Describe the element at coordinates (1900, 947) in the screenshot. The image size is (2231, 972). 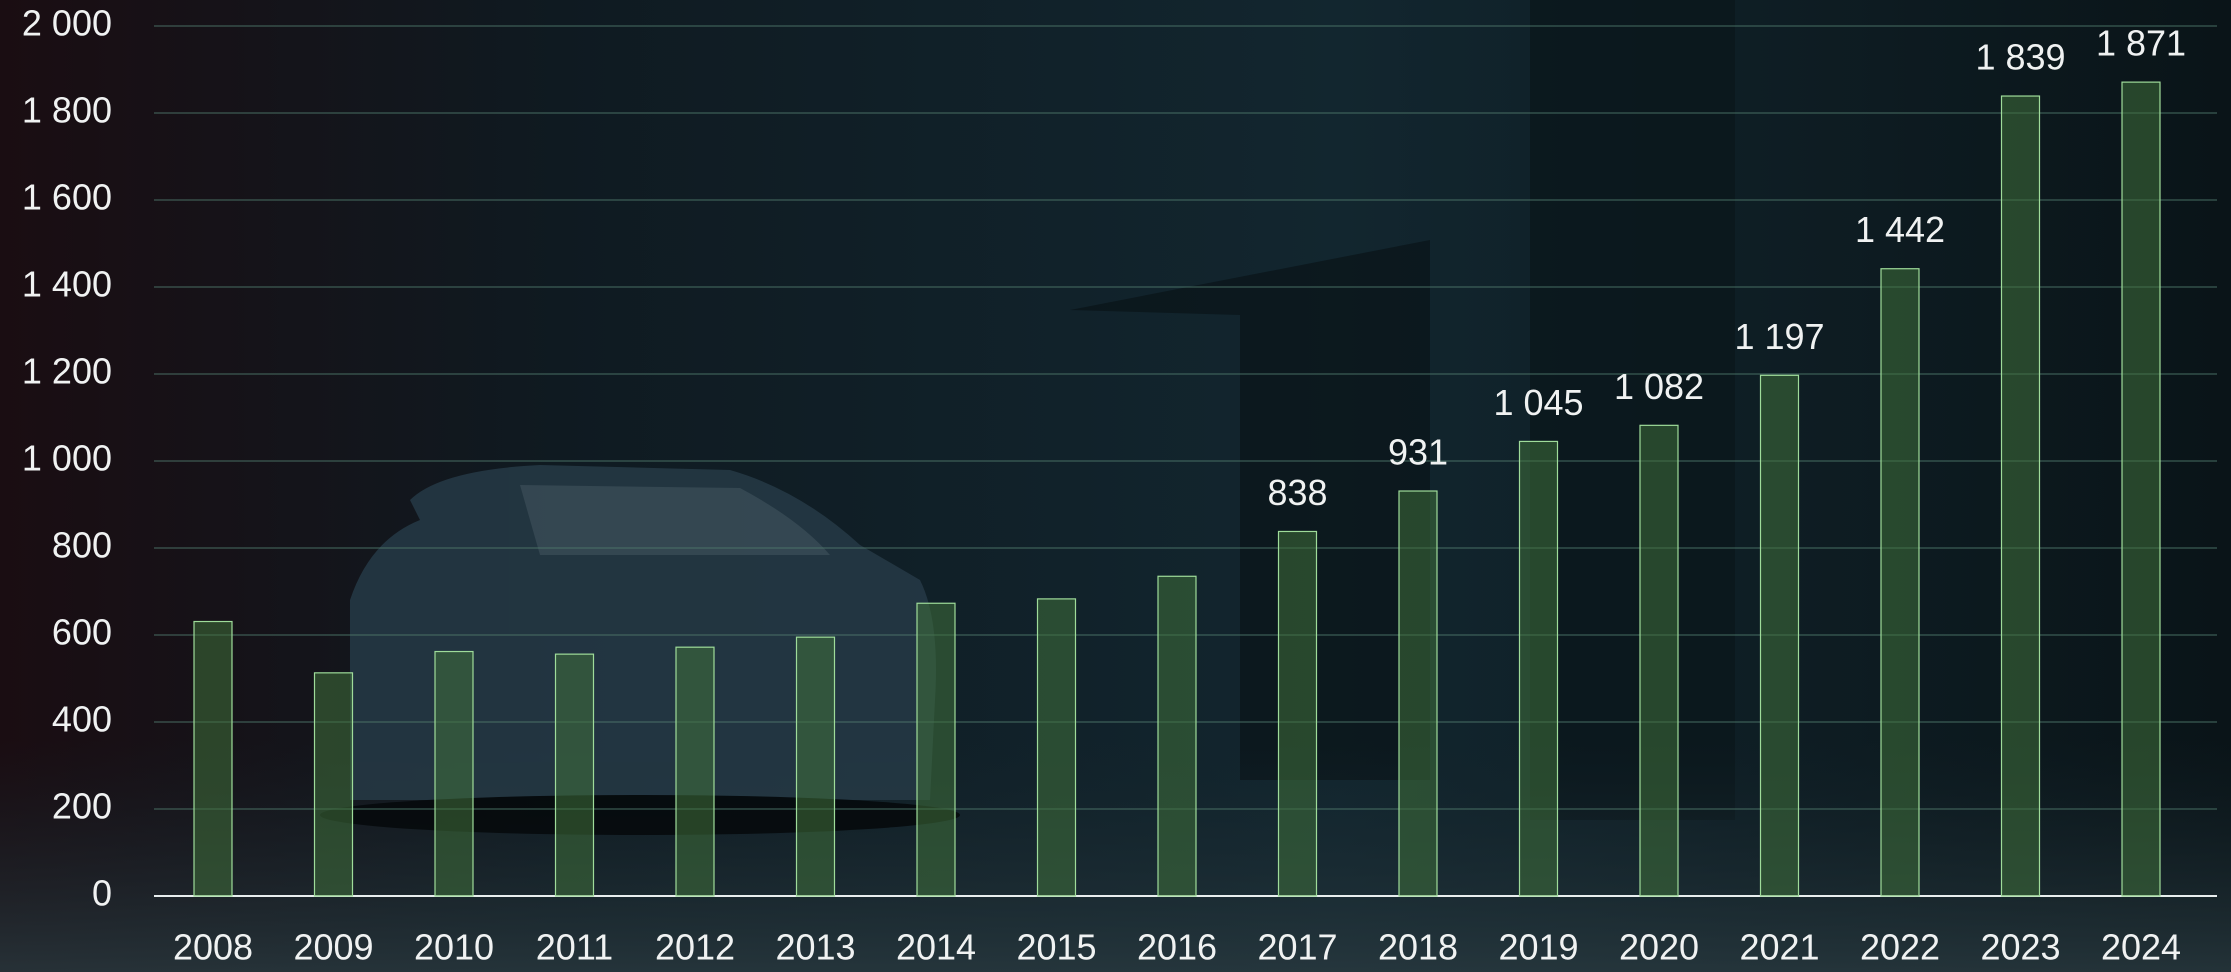
I see `x-tick-label: 2022` at that location.